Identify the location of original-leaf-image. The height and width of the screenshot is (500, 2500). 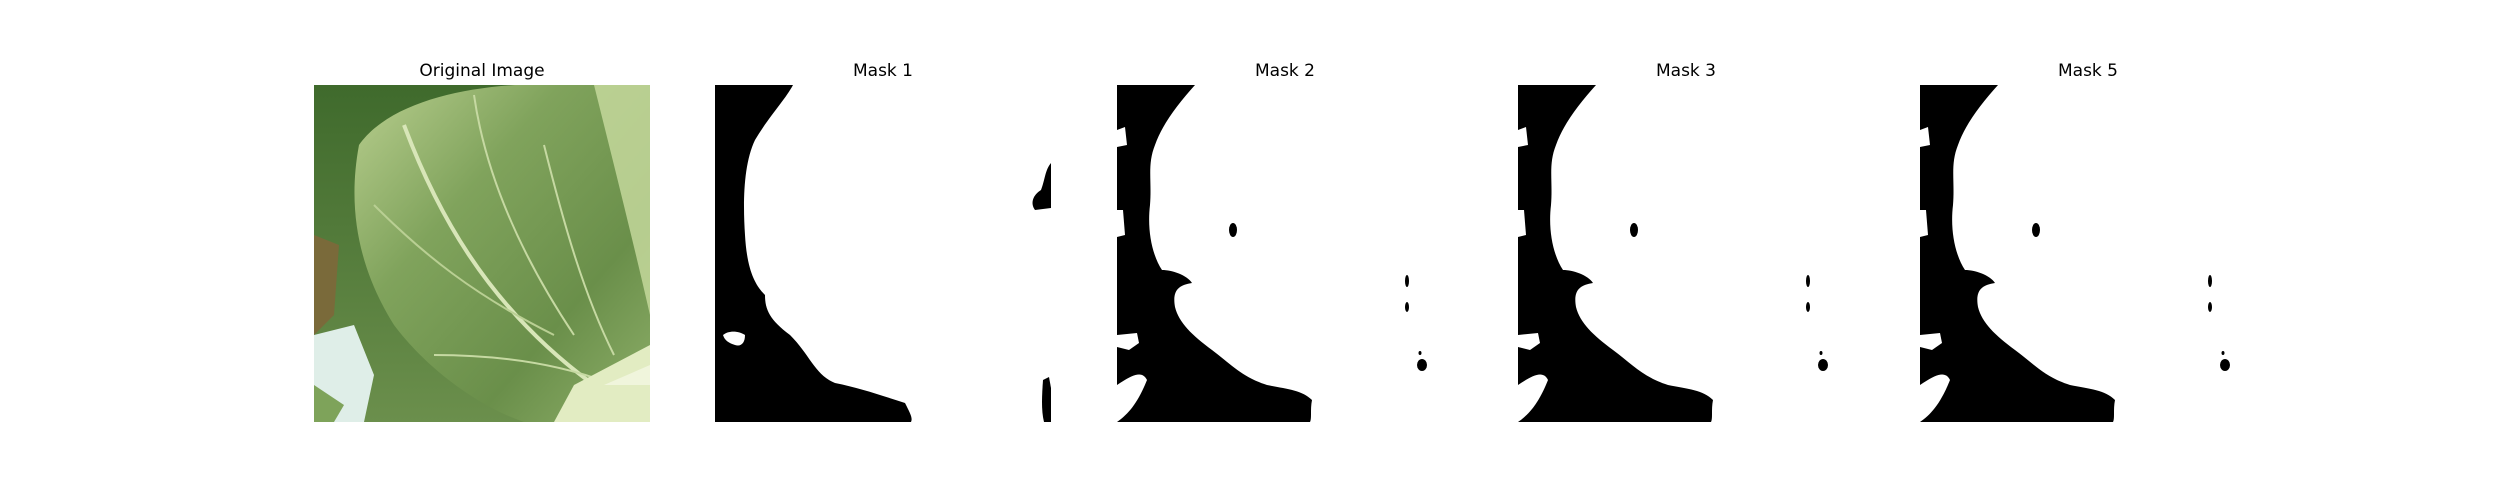
(482, 253).